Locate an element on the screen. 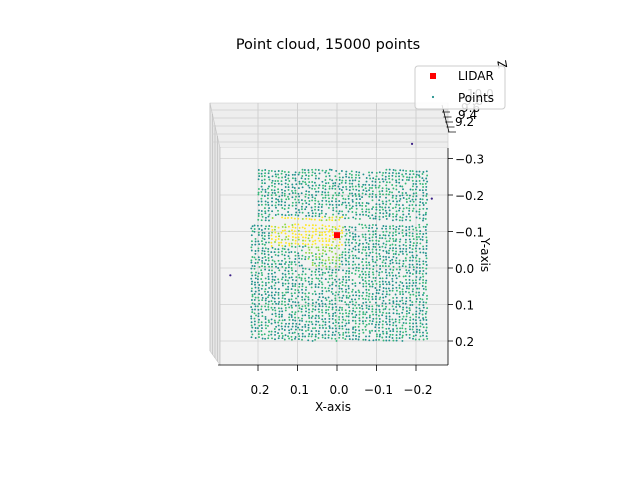 Image resolution: width=640 pixels, height=480 pixels. x-tick-label: −0.1 is located at coordinates (378, 390).